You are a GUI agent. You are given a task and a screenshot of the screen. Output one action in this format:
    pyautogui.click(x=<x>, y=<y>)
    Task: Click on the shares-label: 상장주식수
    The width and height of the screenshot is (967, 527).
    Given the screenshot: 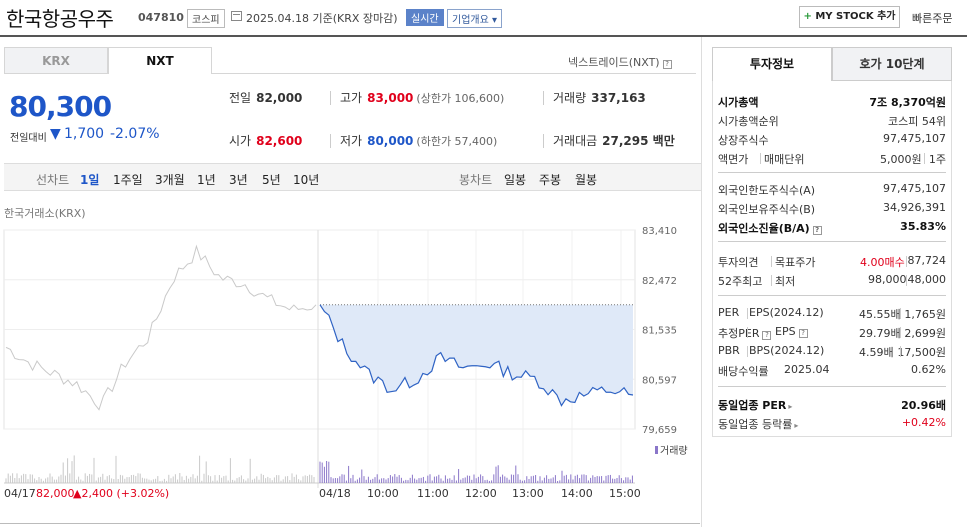 What is the action you would take?
    pyautogui.click(x=743, y=140)
    